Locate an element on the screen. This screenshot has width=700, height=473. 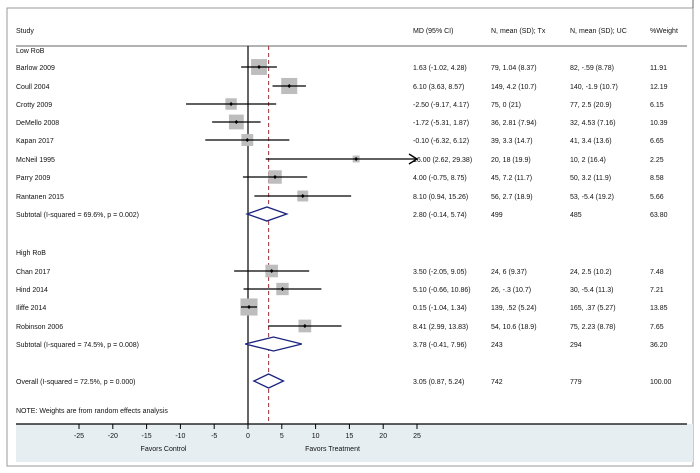
study-ci: 3.50 (-2.05, 9.05) is located at coordinates (440, 272).